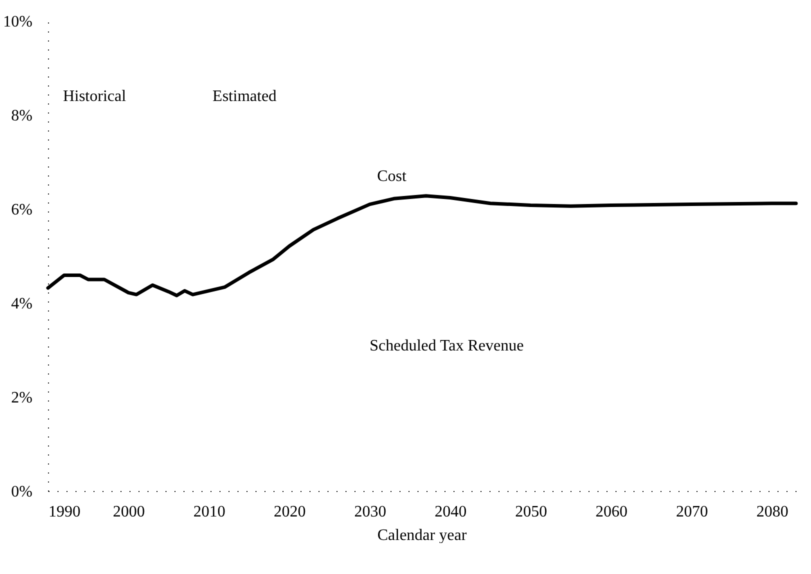  What do you see at coordinates (64, 512) in the screenshot?
I see `x-tick-label: 1990` at bounding box center [64, 512].